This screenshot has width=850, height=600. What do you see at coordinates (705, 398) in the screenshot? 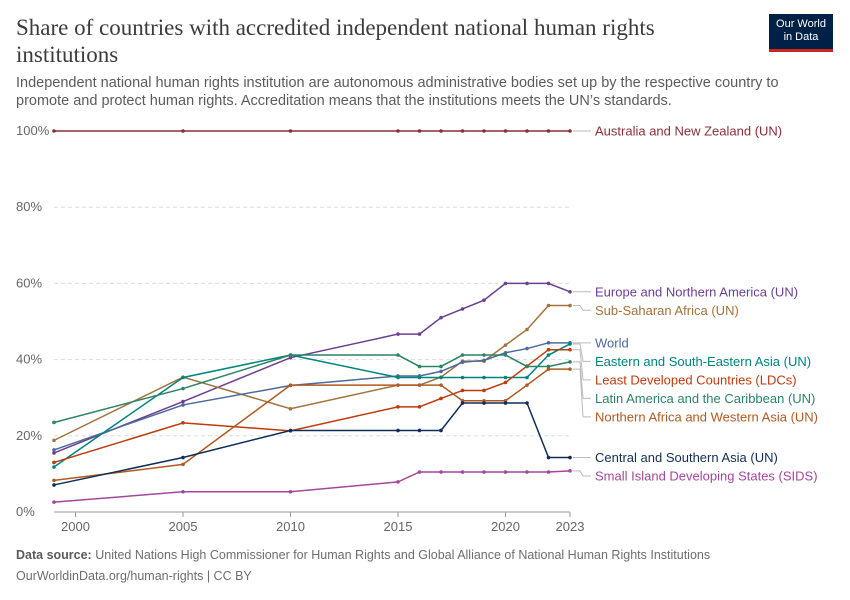
I see `series-label: Latin America and the Caribbean (UN)` at bounding box center [705, 398].